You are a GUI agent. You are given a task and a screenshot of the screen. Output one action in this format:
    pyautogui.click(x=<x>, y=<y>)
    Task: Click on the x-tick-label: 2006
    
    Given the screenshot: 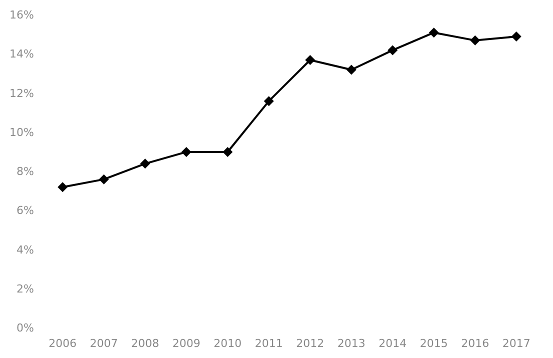 What is the action you would take?
    pyautogui.click(x=62, y=343)
    